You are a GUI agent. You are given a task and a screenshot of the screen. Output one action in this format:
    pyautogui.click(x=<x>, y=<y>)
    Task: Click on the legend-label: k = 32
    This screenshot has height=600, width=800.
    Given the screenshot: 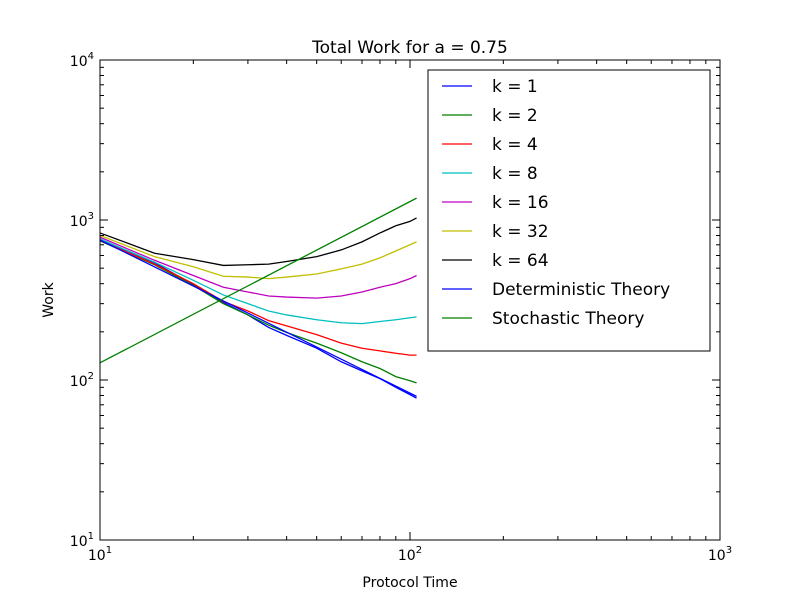 What is the action you would take?
    pyautogui.click(x=520, y=232)
    